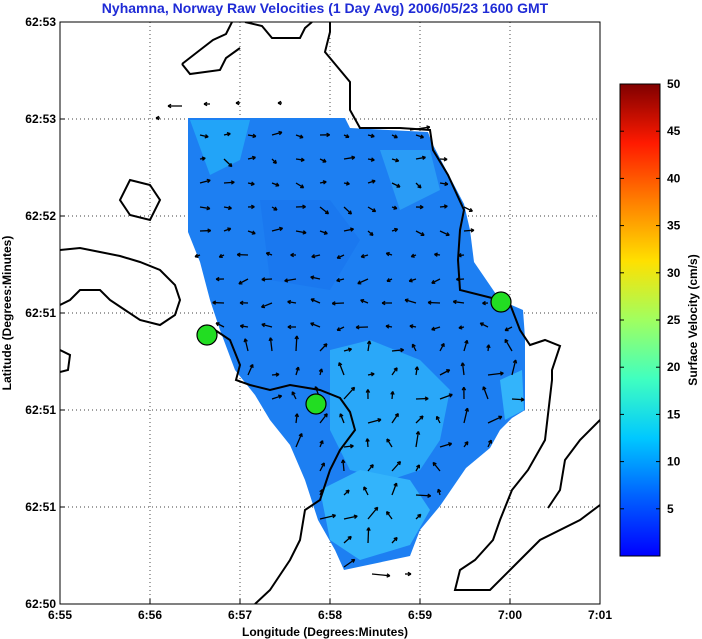 The width and height of the screenshot is (702, 639). I want to click on radar-stations, so click(354, 353).